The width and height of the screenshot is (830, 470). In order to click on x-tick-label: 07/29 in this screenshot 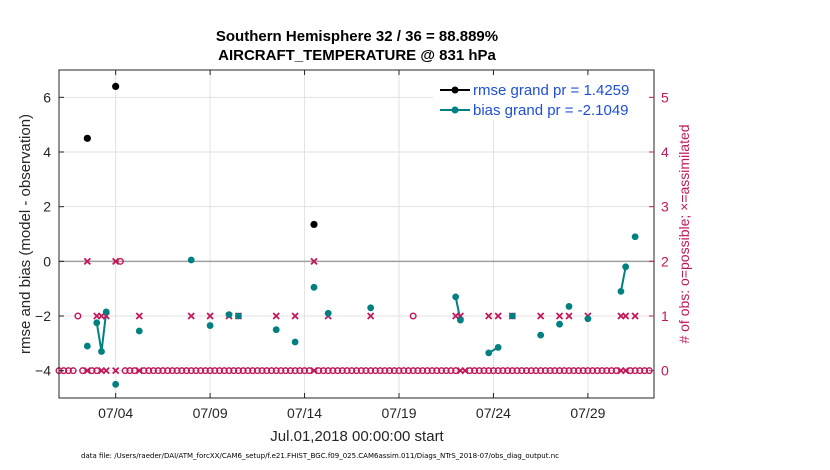, I will do `click(587, 413)`.